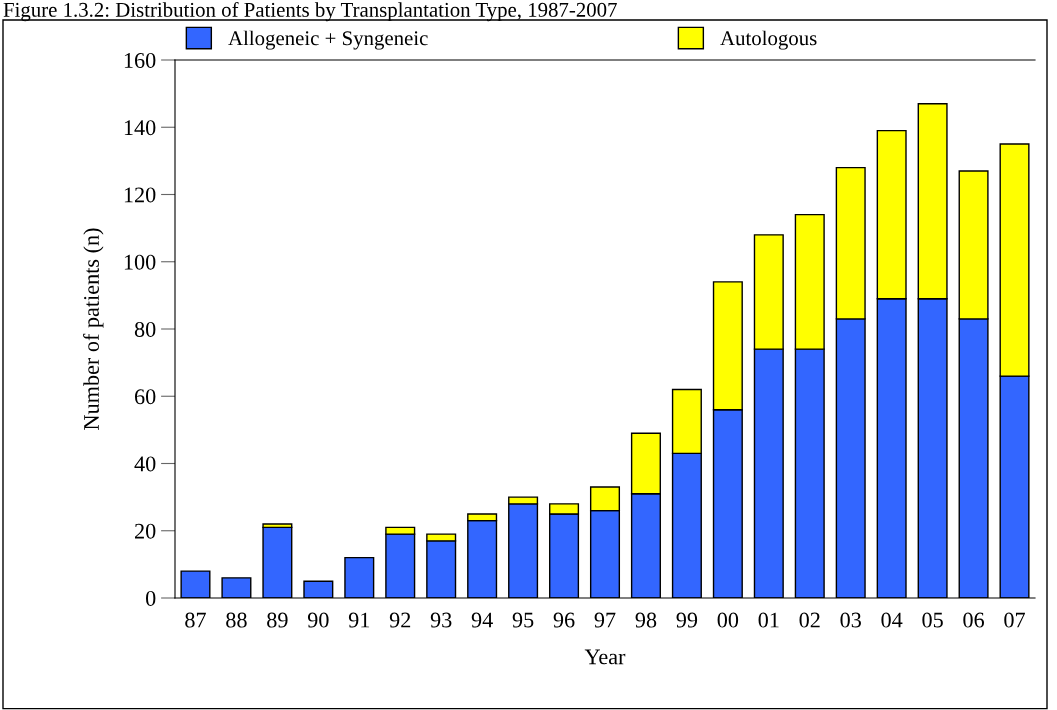  I want to click on x-tick-label: 90, so click(318, 620).